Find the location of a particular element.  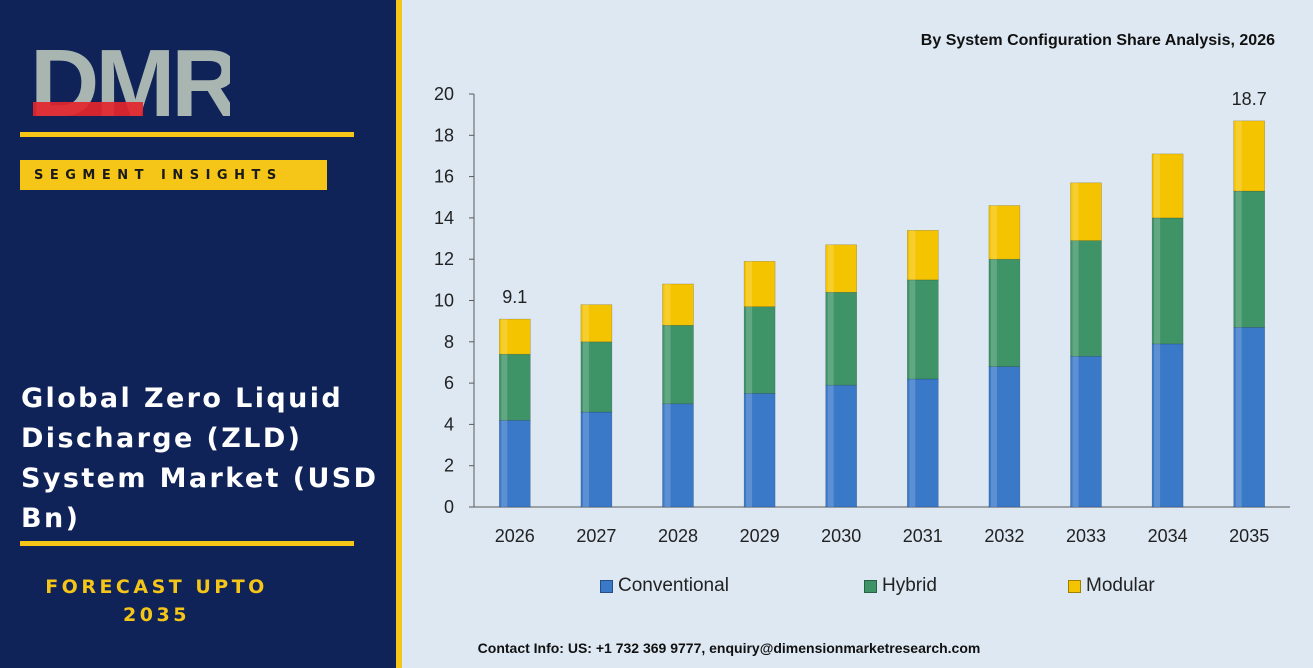

y-tick-label: 8 is located at coordinates (449, 342).